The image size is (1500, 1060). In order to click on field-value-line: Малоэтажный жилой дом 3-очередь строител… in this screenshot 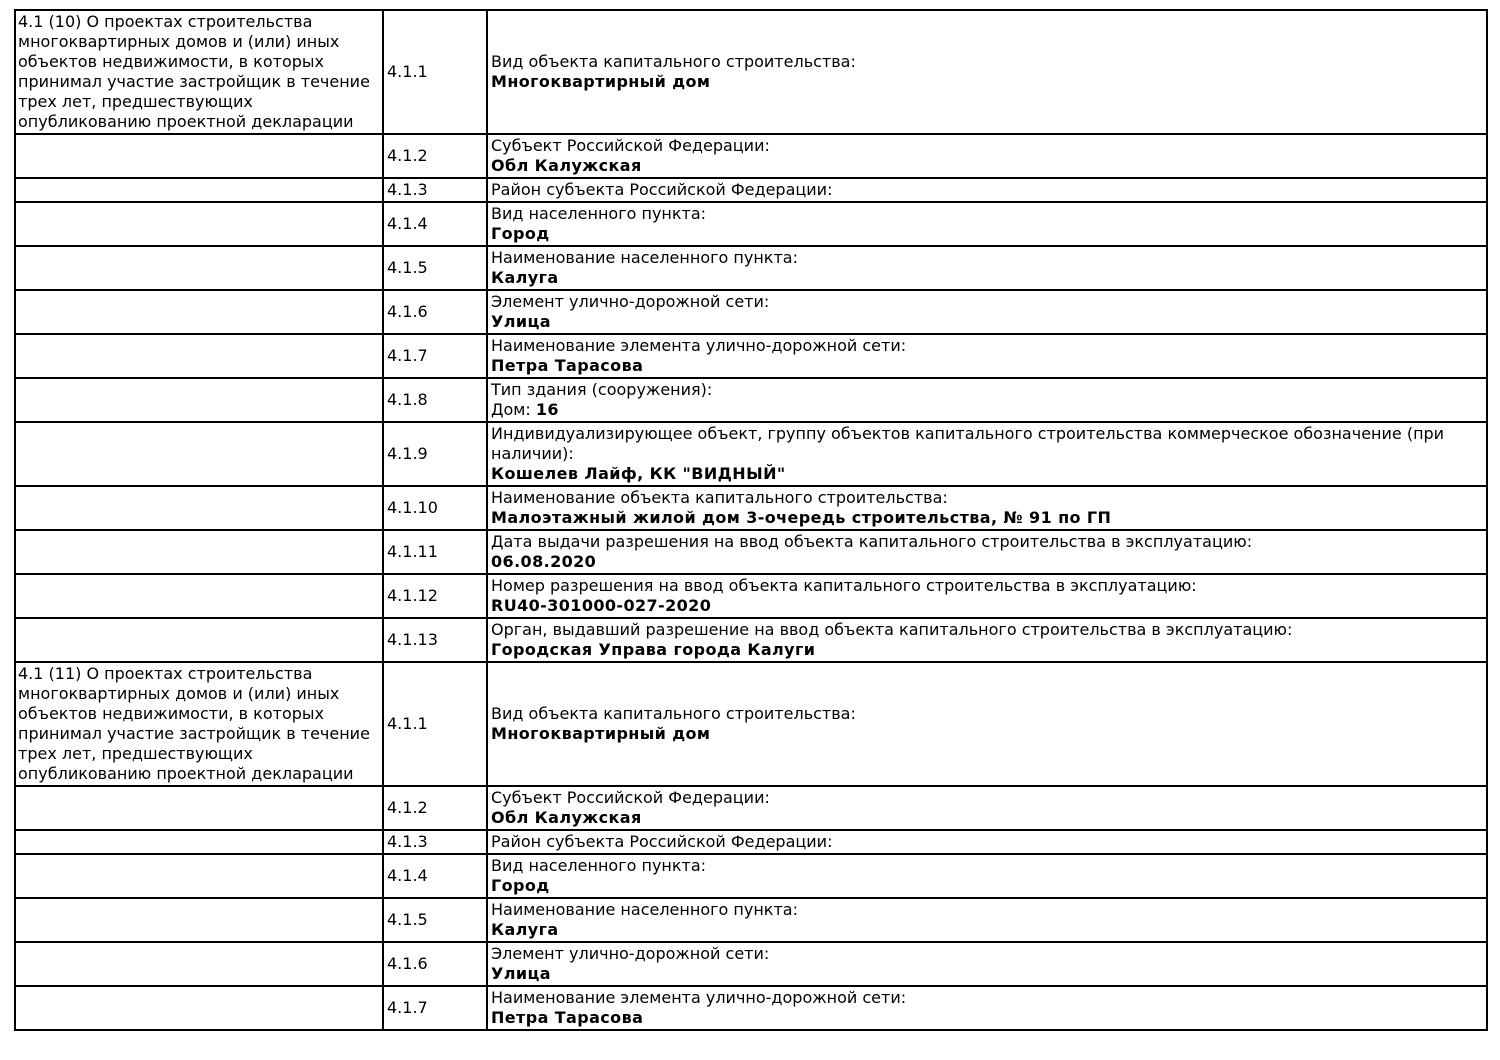, I will do `click(985, 518)`.